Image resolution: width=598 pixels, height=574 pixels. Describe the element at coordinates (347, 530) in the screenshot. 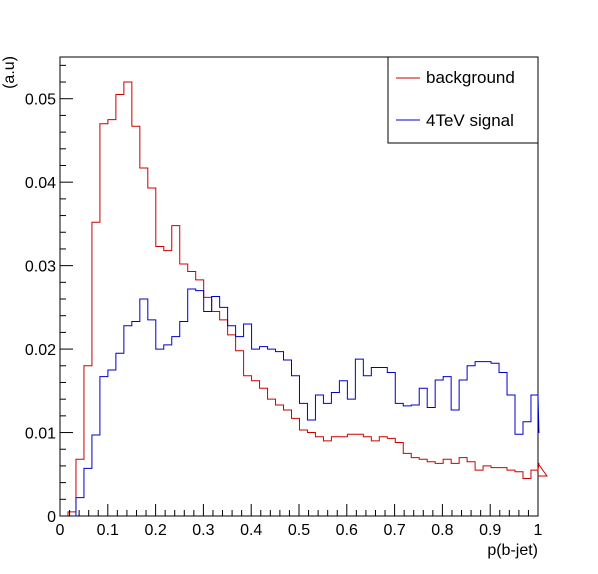

I see `x-tick-label: 0.6` at that location.